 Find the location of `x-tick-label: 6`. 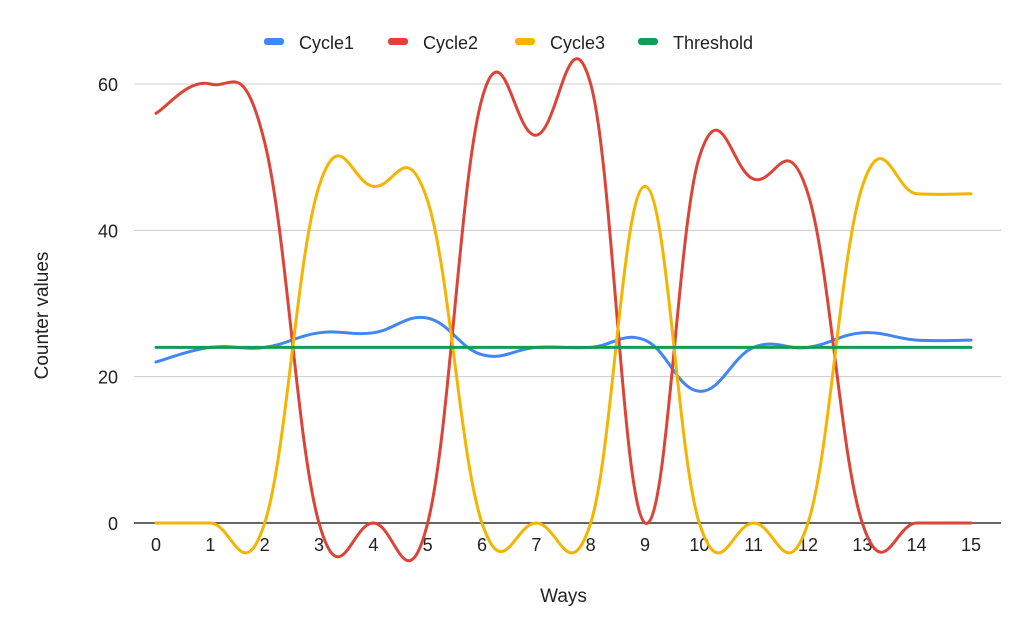

x-tick-label: 6 is located at coordinates (482, 545).